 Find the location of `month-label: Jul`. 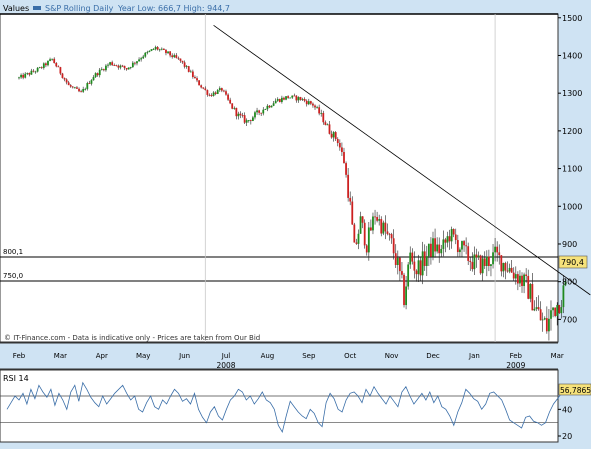

month-label: Jul is located at coordinates (226, 356).